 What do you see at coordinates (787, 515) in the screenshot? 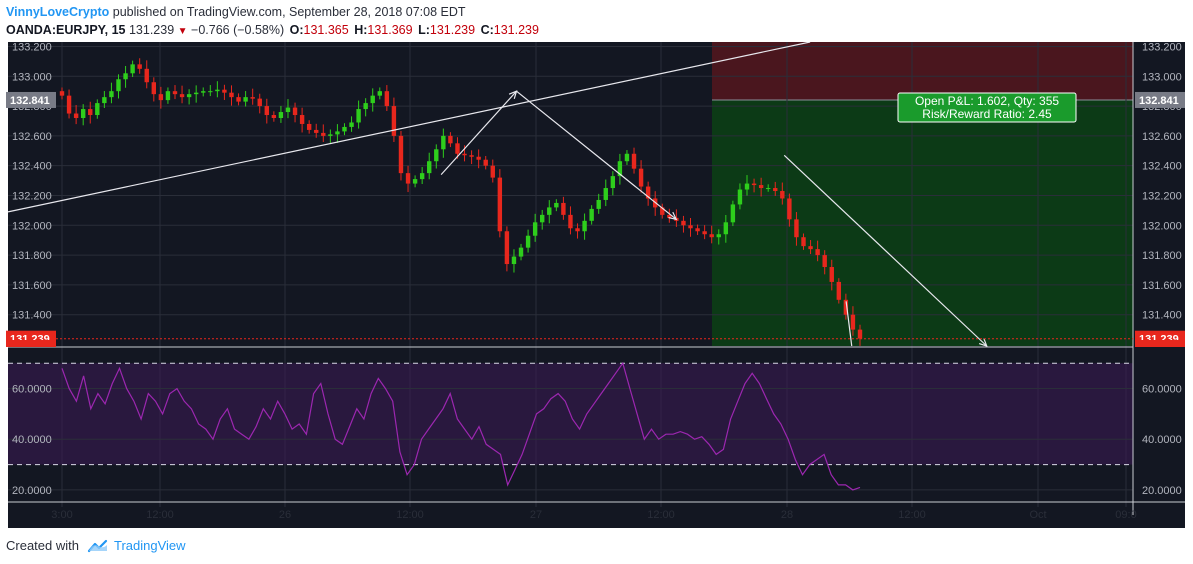
I see `time-tick-label: 28` at bounding box center [787, 515].